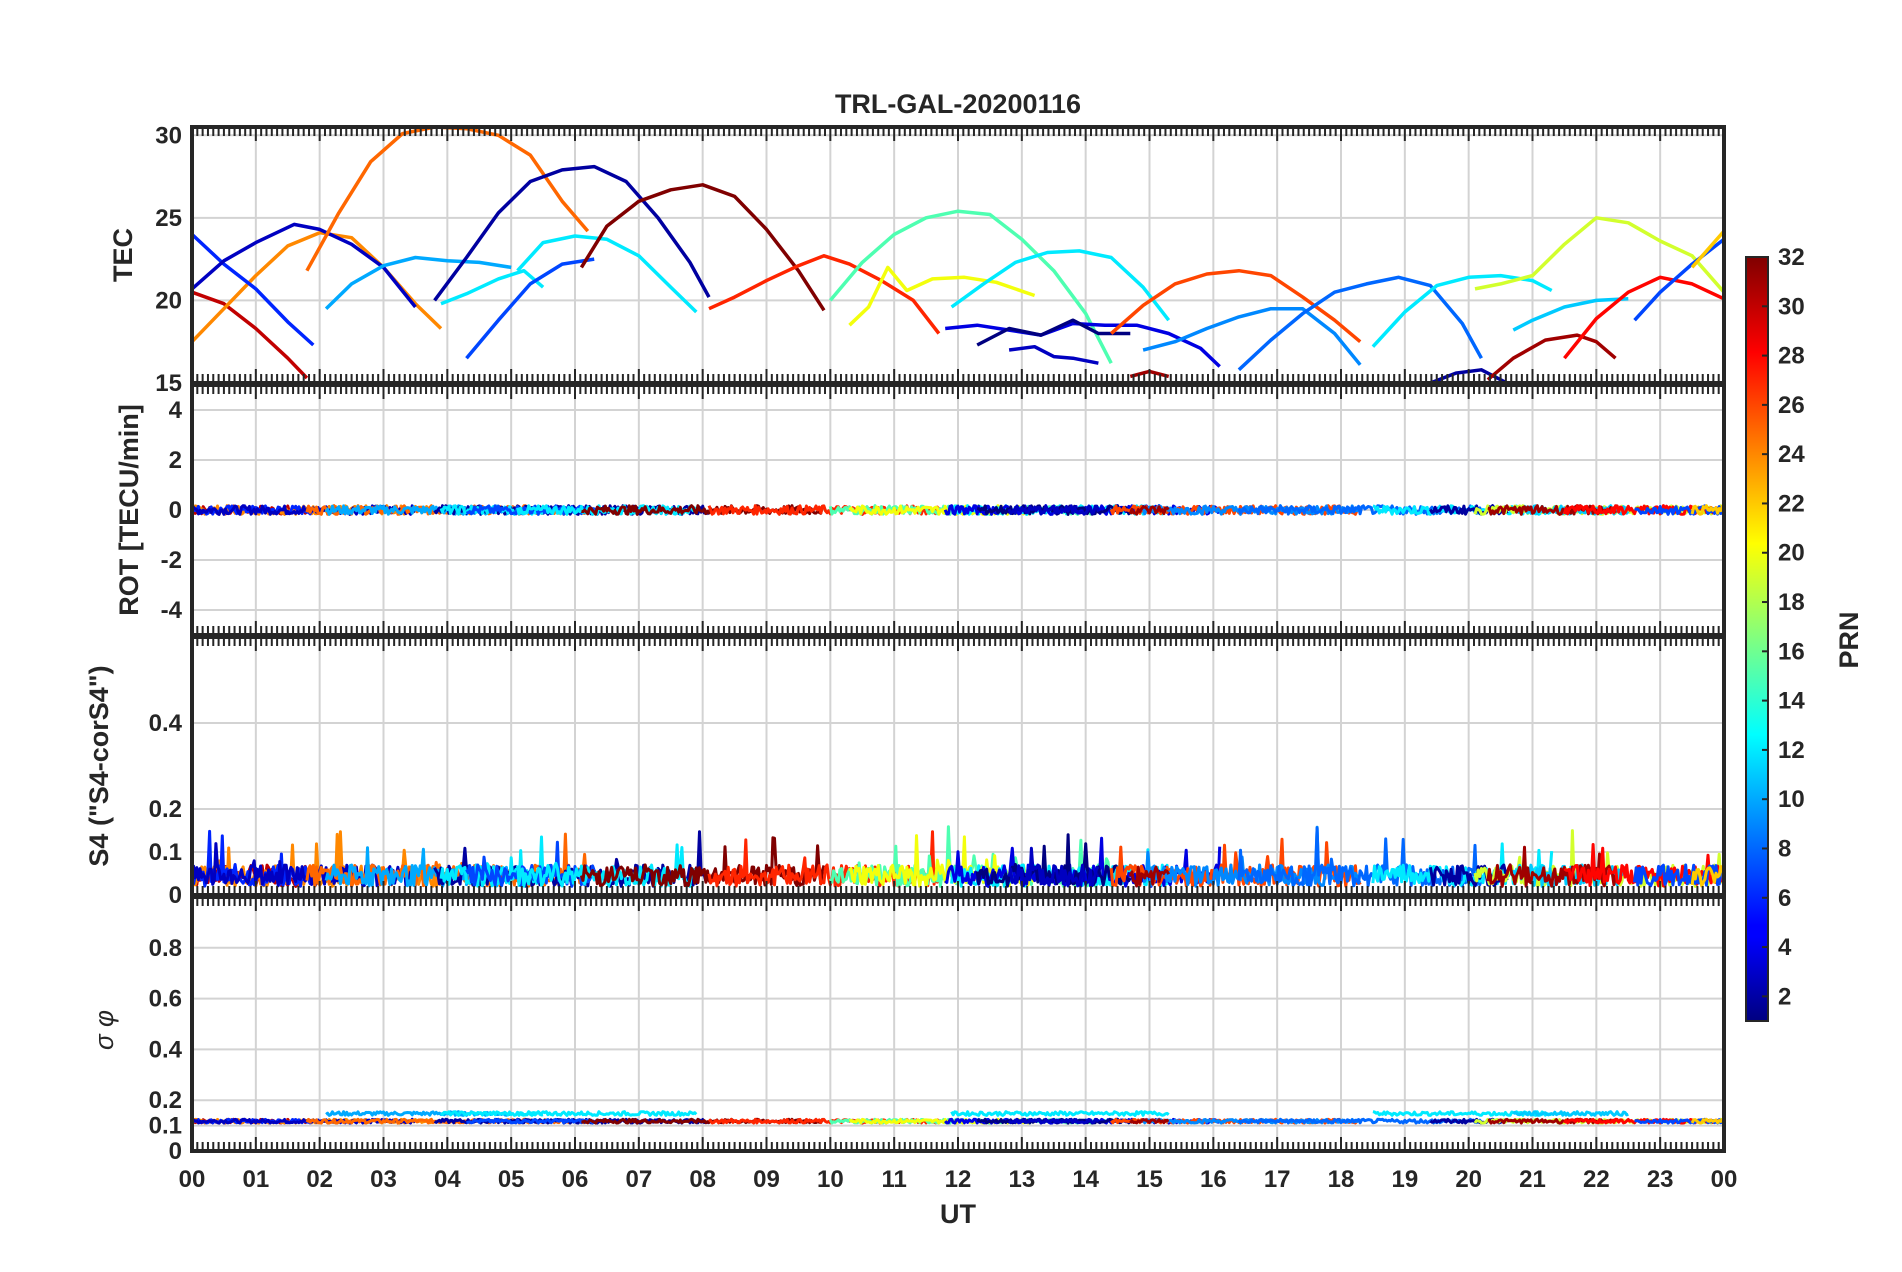 This screenshot has height=1272, width=1902. I want to click on x-tick-label: 13, so click(1021, 1179).